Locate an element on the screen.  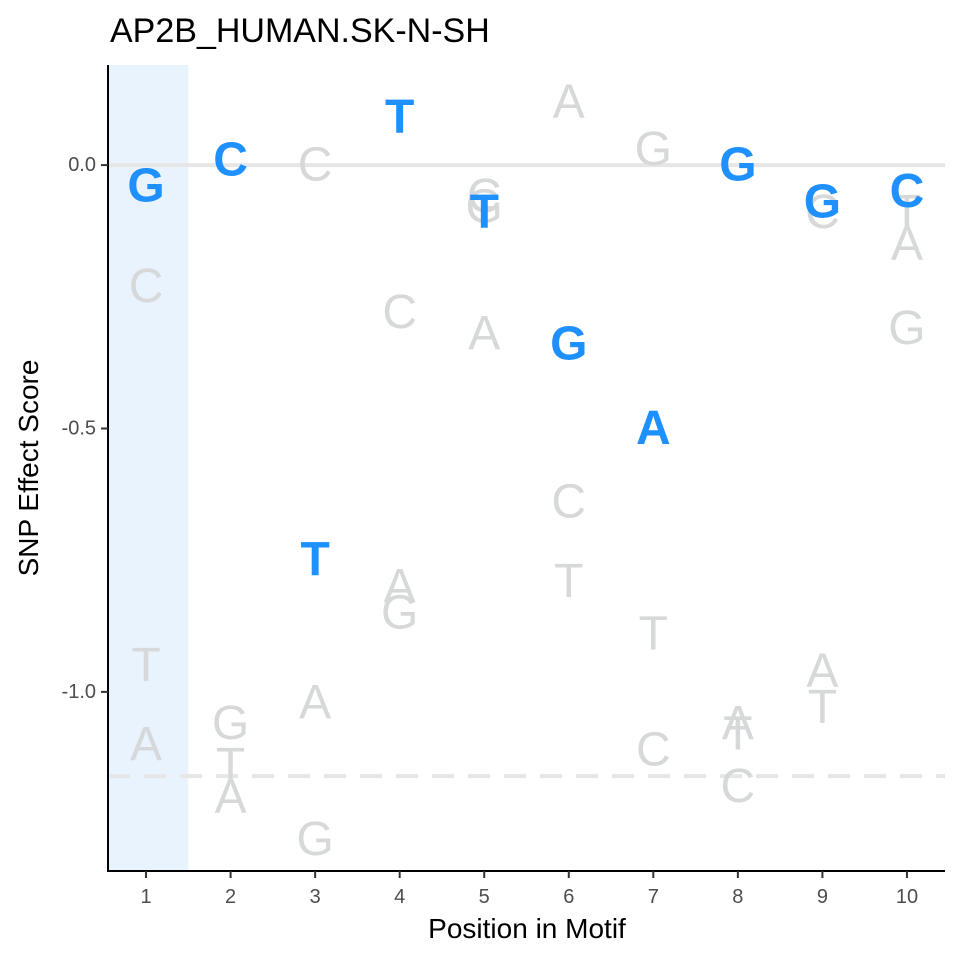
ref-letter-pos3-t: T is located at coordinates (314, 560).